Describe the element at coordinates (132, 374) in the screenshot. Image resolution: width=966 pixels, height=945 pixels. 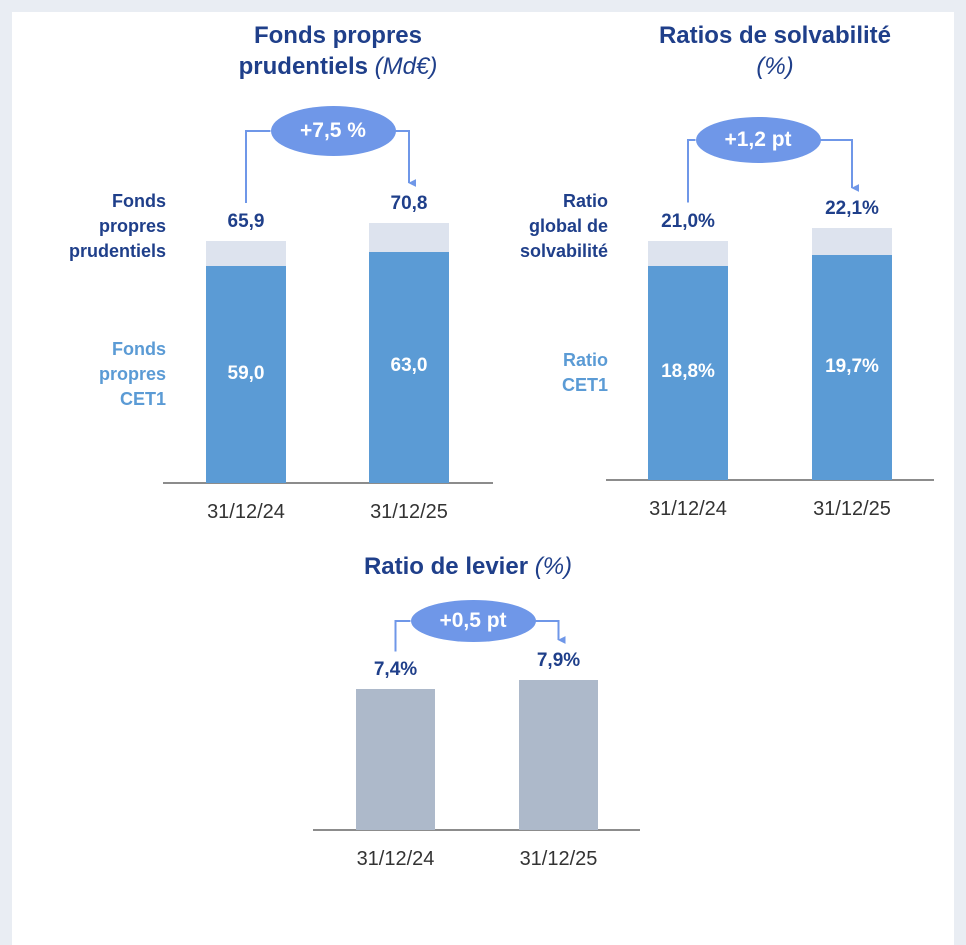
I see `series-name: Fonds propres CET1` at that location.